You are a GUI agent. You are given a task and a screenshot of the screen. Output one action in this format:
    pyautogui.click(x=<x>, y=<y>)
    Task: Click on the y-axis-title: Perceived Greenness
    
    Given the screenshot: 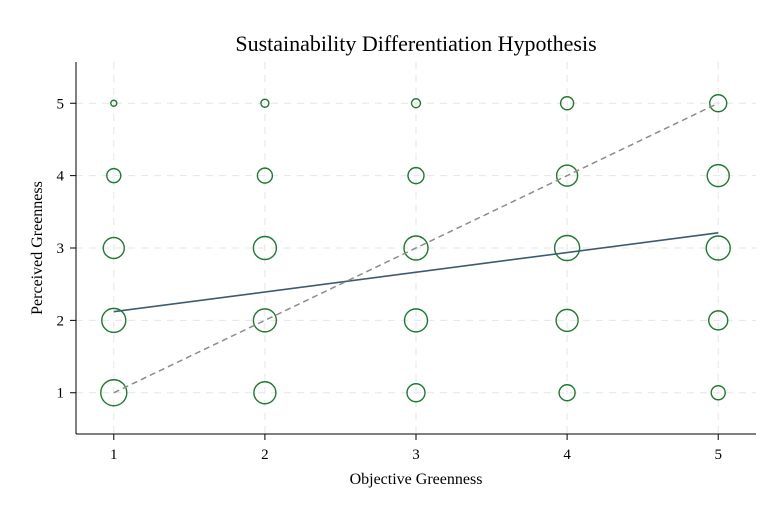 What is the action you would take?
    pyautogui.click(x=37, y=248)
    